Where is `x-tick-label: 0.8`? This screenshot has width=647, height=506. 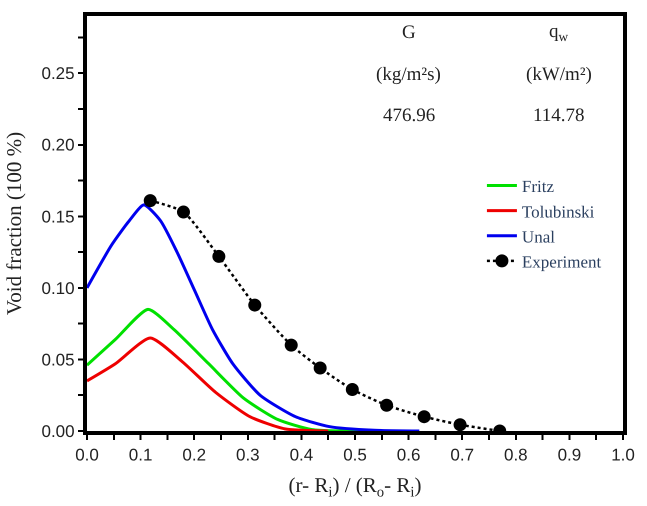 x-tick-label: 0.8 is located at coordinates (516, 454).